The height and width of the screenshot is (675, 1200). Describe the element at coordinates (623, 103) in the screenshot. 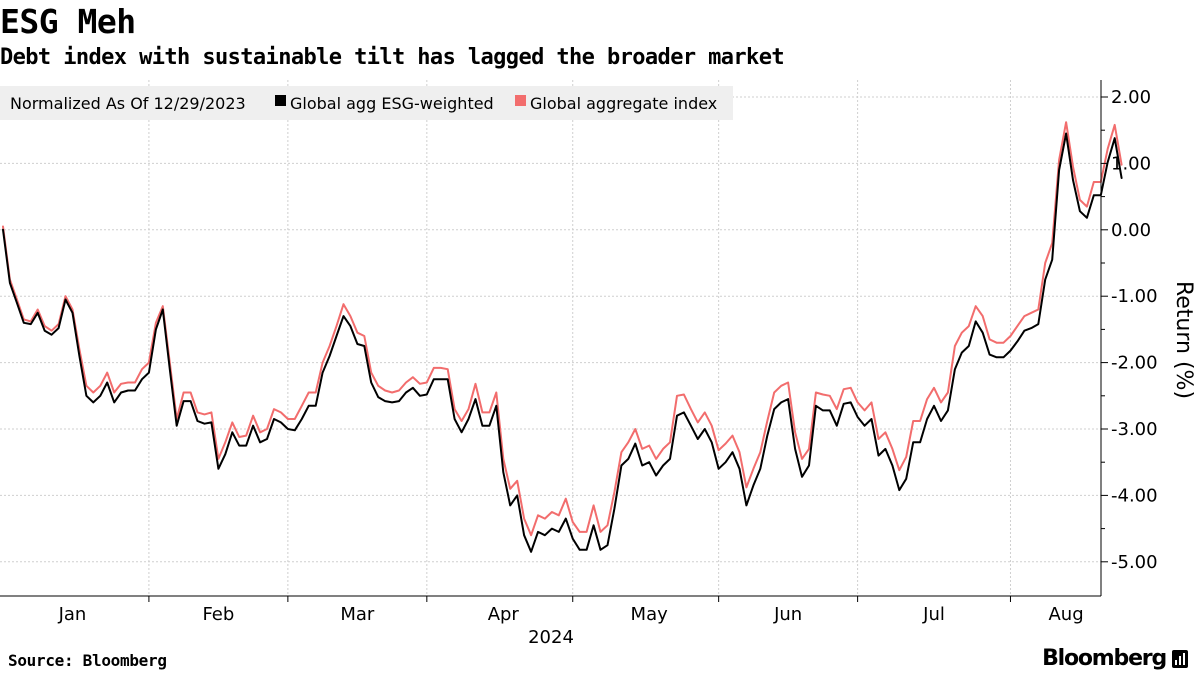

I see `legend-label: Global aggregate index` at that location.